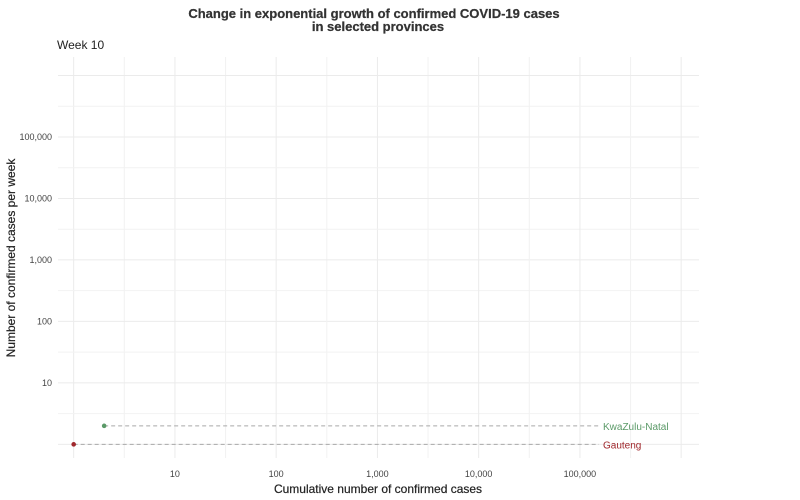 Image resolution: width=800 pixels, height=500 pixels. Describe the element at coordinates (636, 437) in the screenshot. I see `series-labels: KwaZulu-Natal Gauteng` at that location.